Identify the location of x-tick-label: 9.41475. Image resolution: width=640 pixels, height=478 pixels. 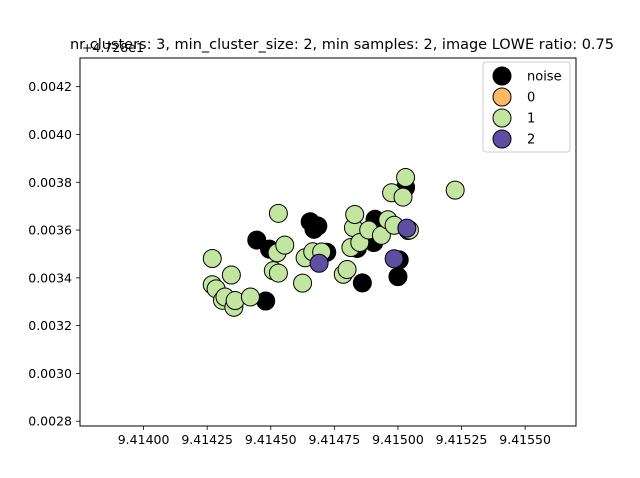
(335, 439).